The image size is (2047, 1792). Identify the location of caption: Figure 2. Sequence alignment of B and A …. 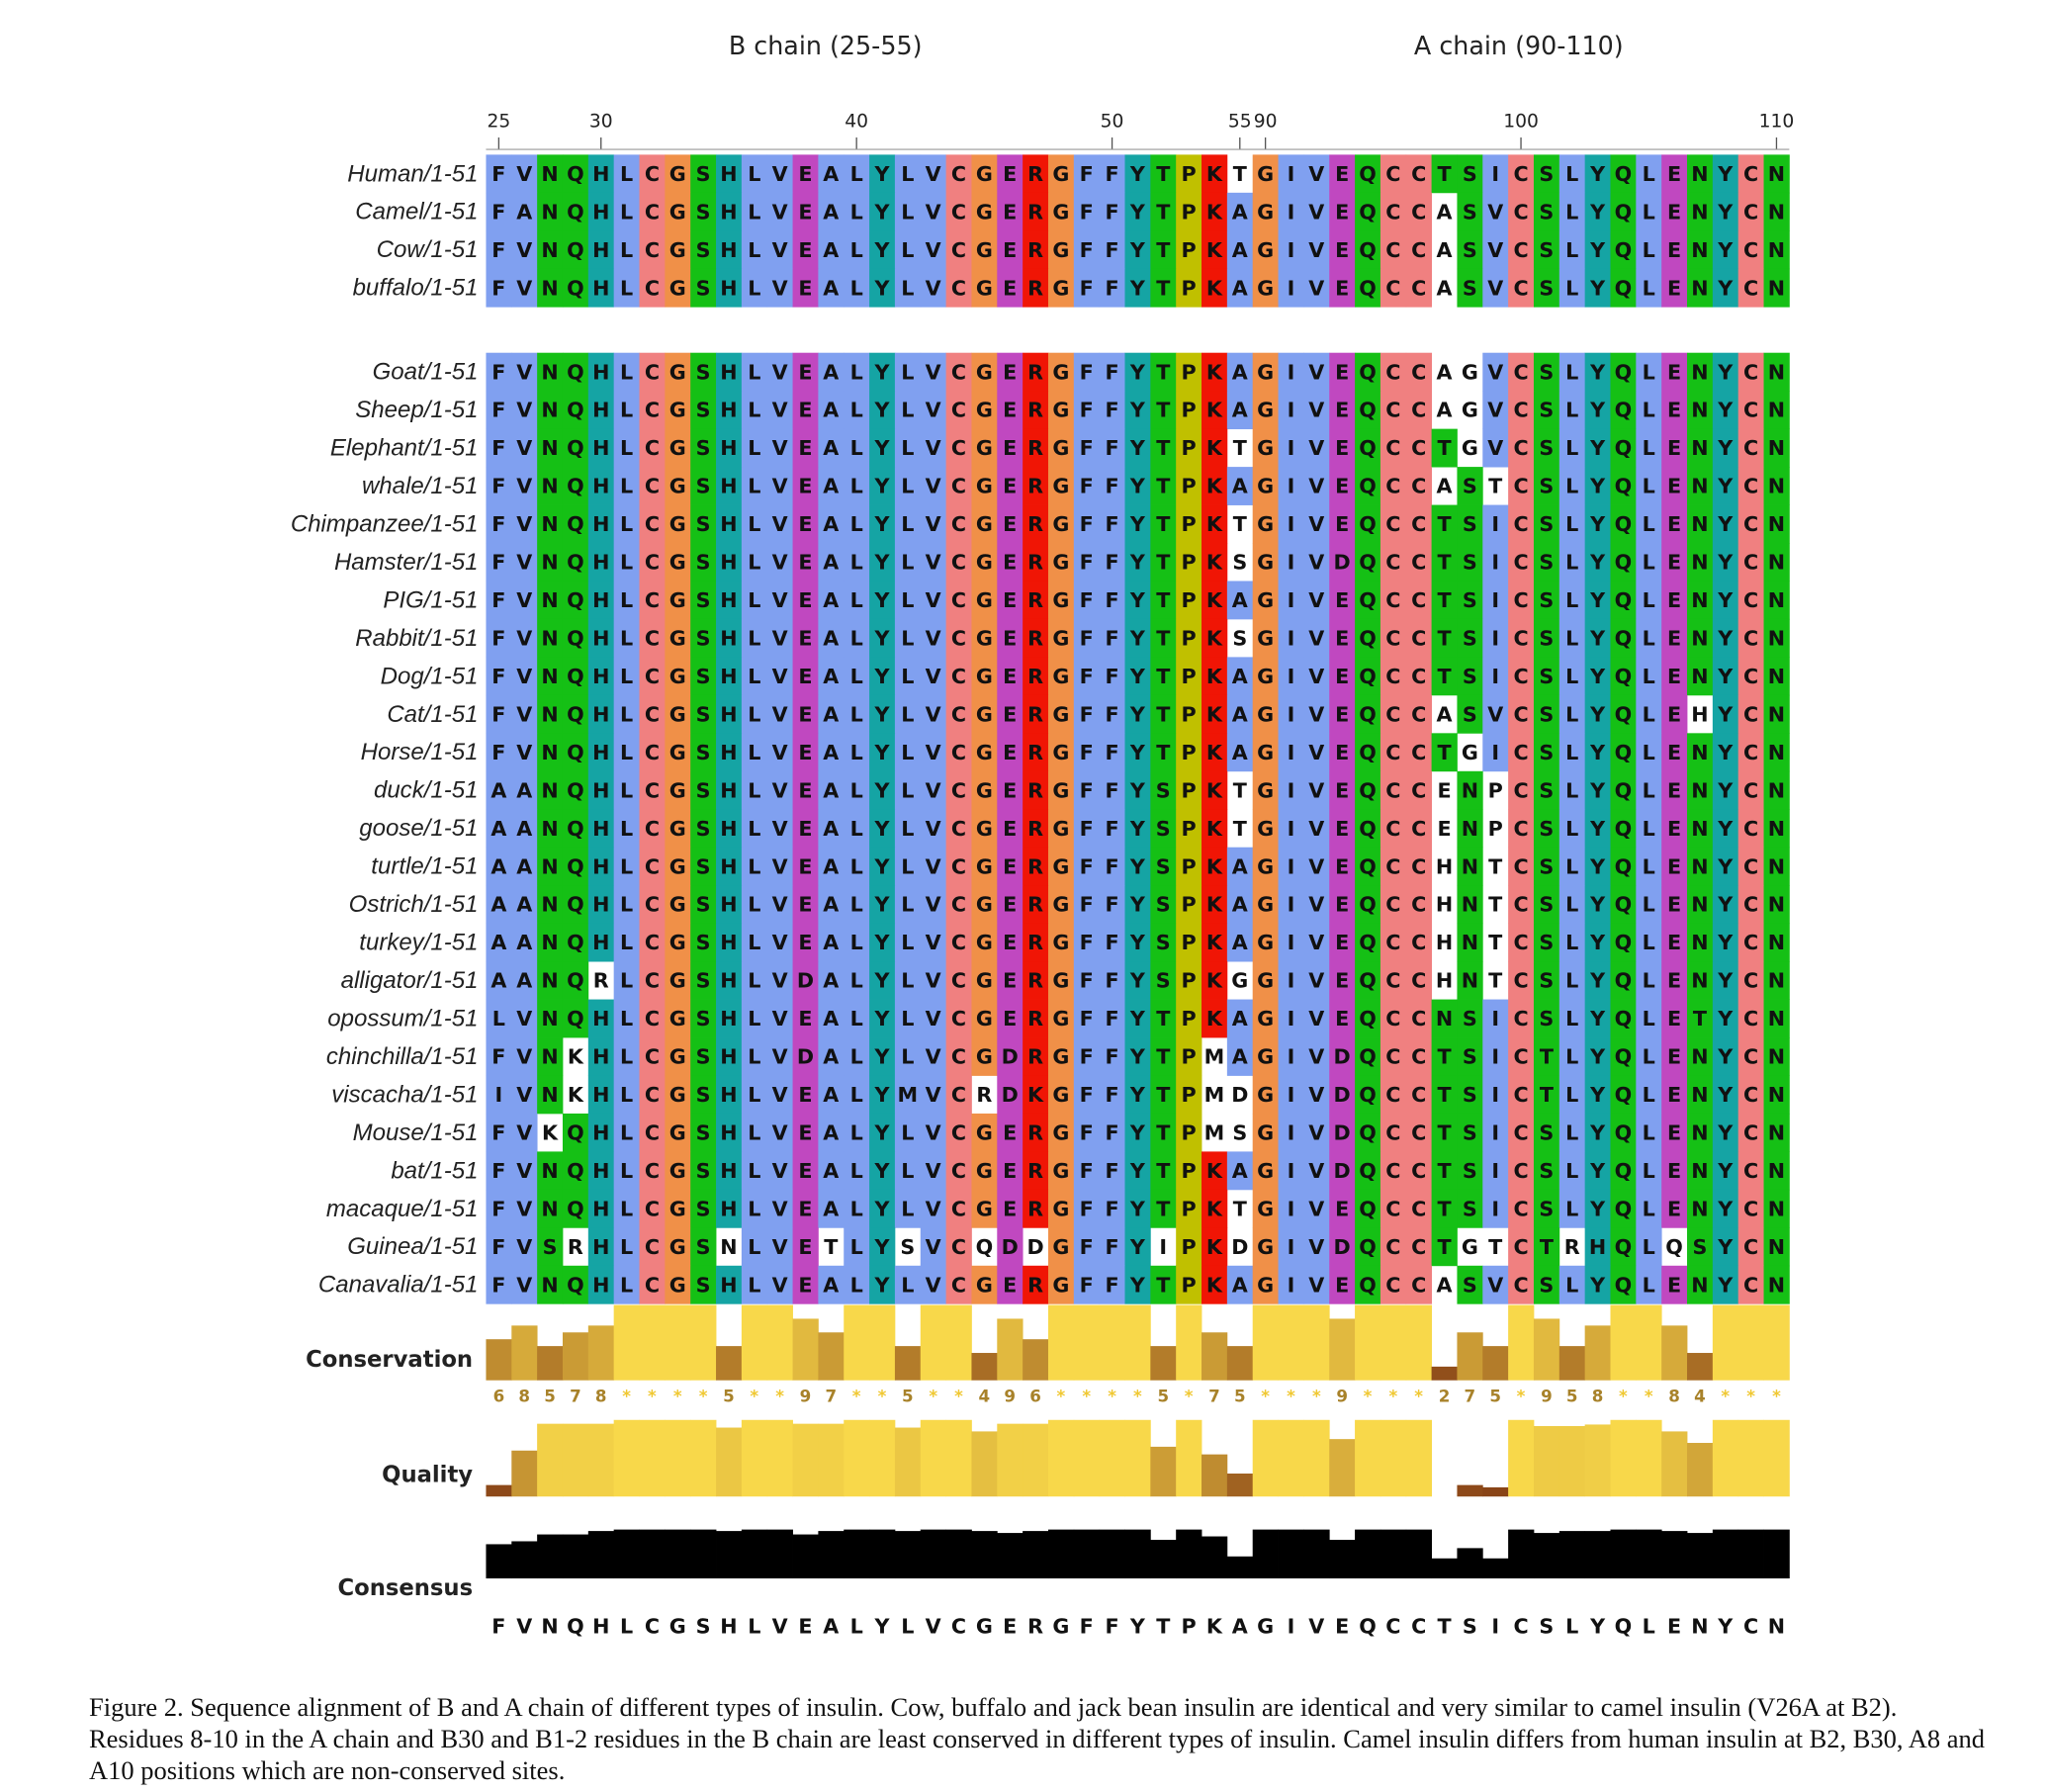
(1037, 1738).